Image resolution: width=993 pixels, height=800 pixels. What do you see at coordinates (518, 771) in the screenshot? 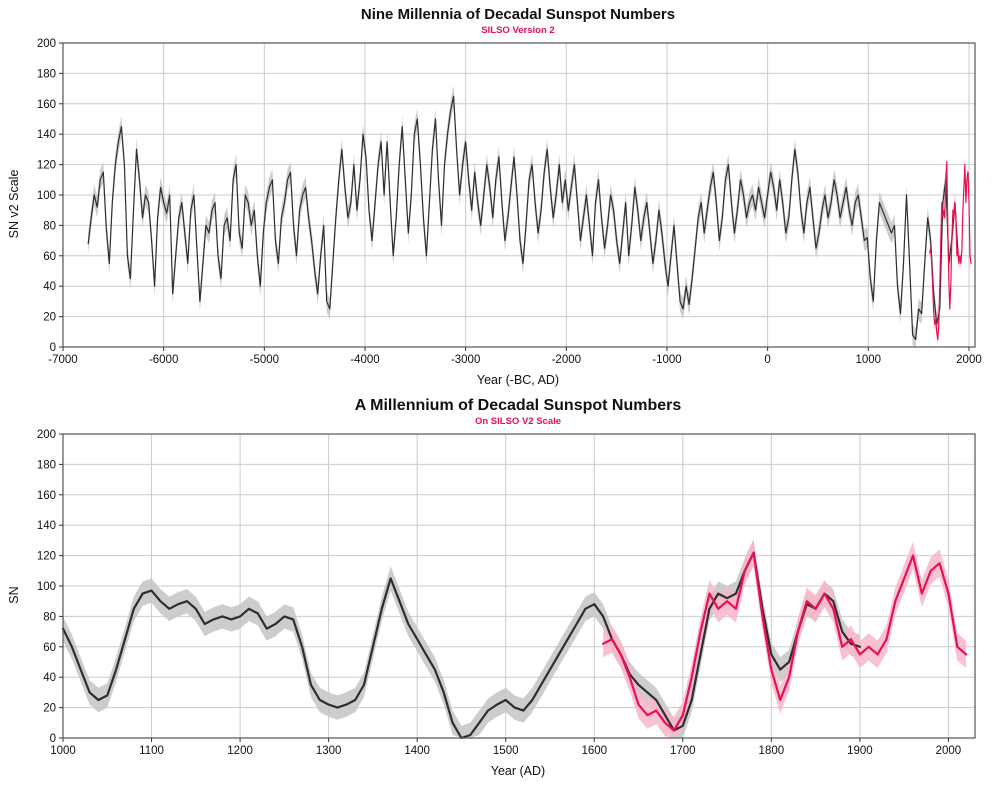
I see `bottom-chart-x-axis-label: Year (AD)` at bounding box center [518, 771].